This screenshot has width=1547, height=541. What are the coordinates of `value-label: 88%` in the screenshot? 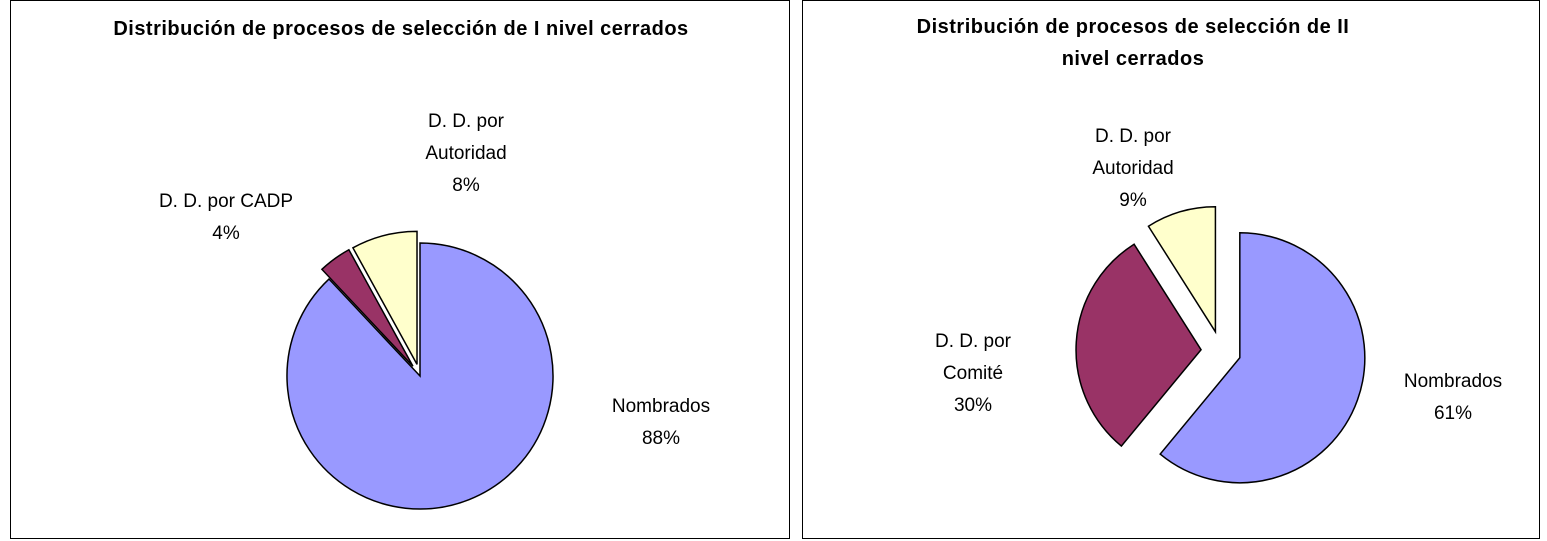 It's located at (661, 438).